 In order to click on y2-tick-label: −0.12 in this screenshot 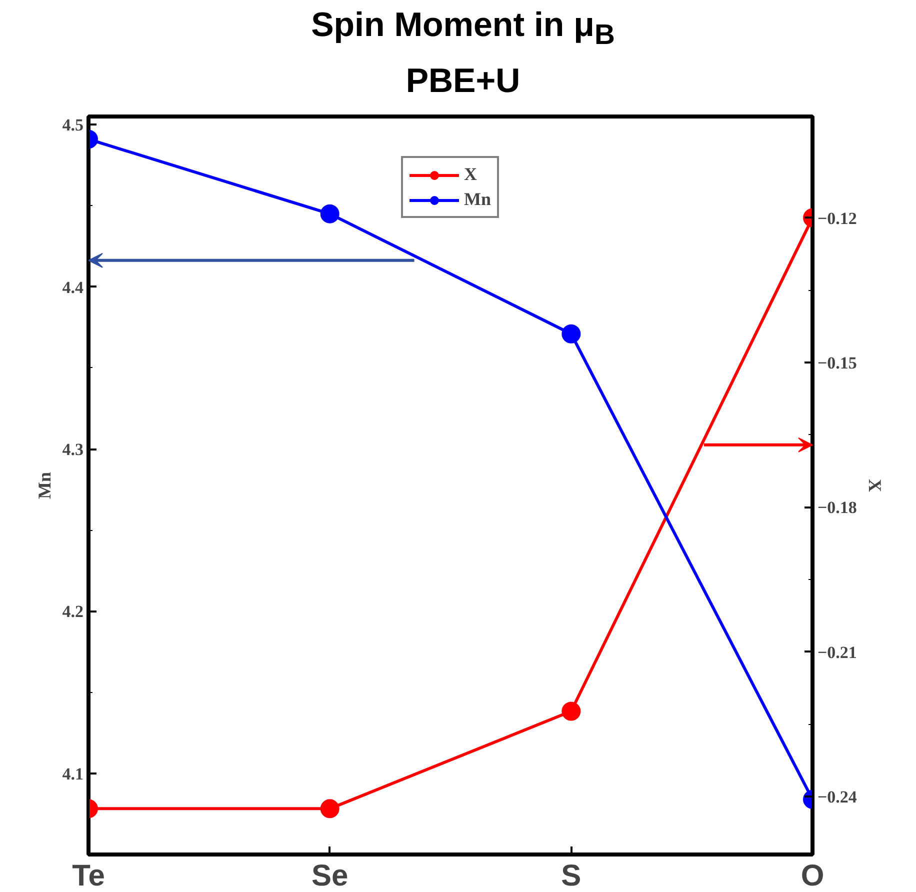, I will do `click(837, 218)`.